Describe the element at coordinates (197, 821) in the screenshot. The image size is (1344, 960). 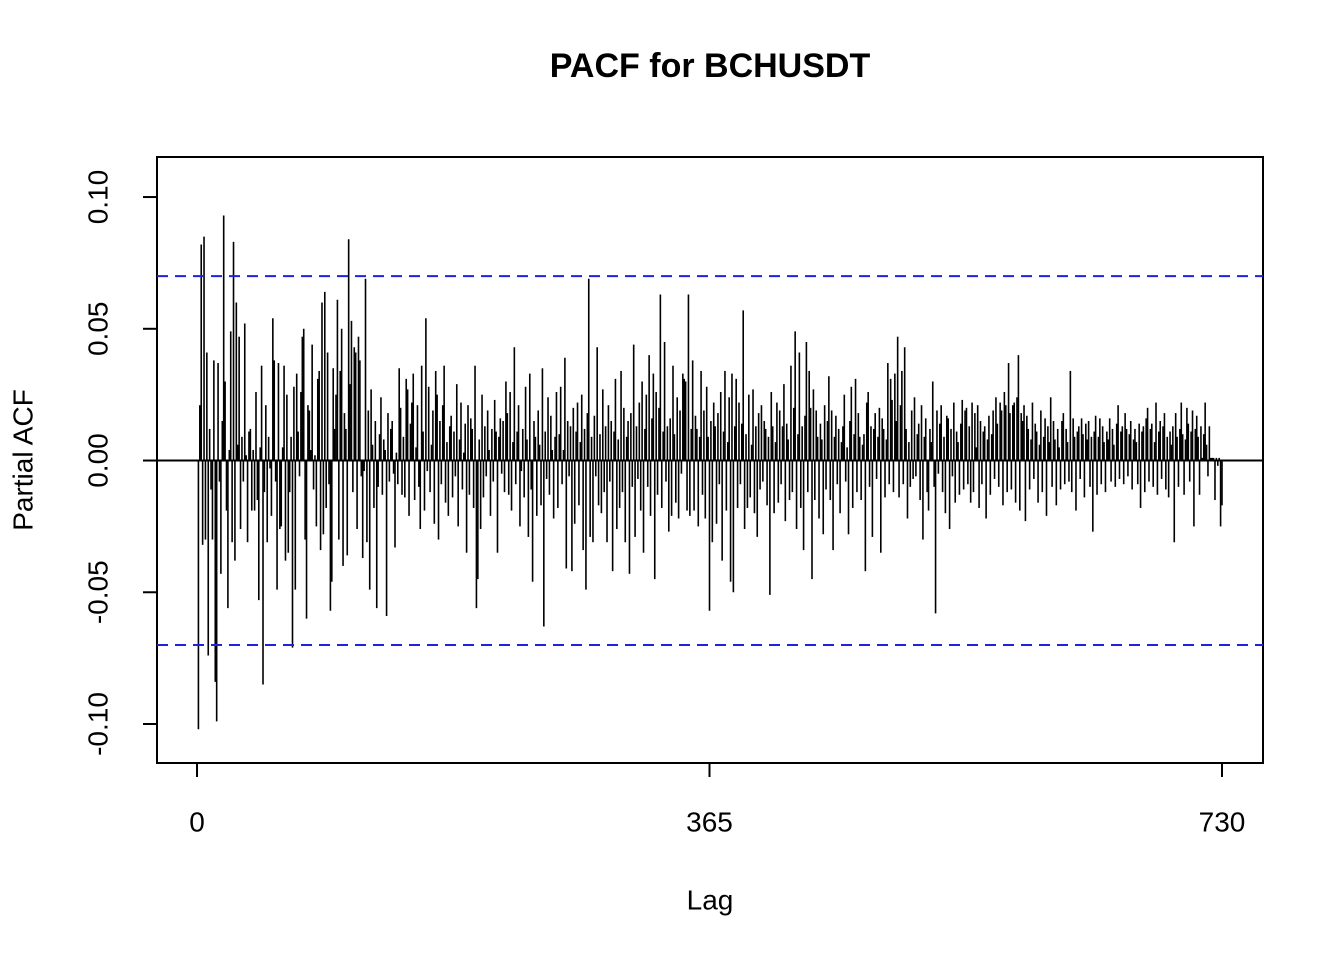
I see `x-tick-label: 0` at that location.